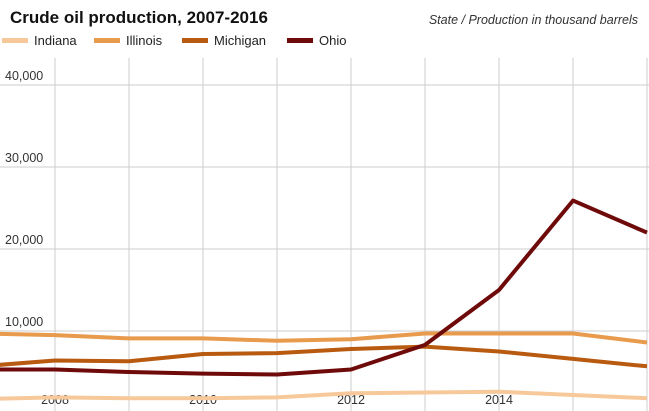  Describe the element at coordinates (144, 40) in the screenshot. I see `legend-label-illinois: Illinois` at that location.